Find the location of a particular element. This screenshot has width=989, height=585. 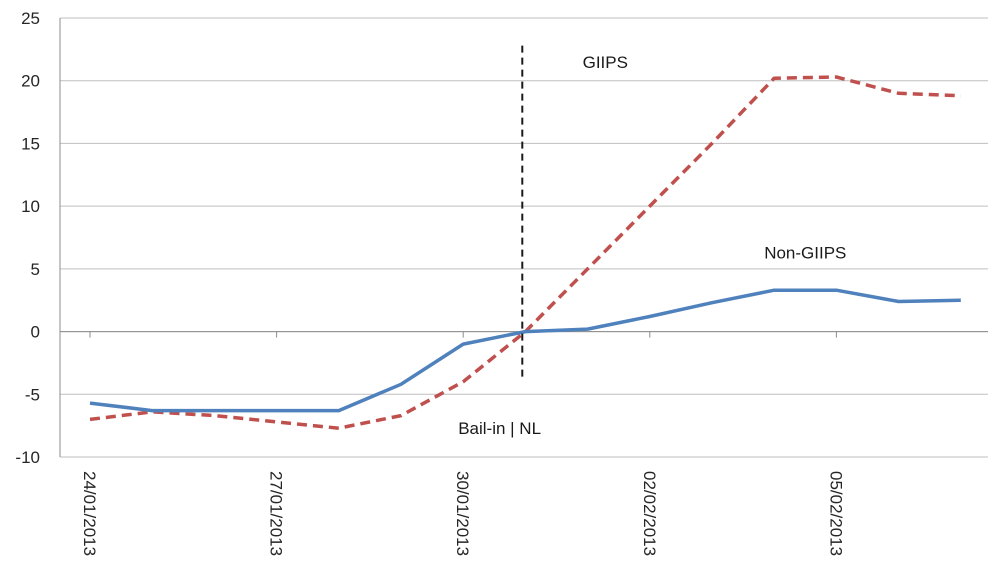

y-tick-label: 15 is located at coordinates (30, 143).